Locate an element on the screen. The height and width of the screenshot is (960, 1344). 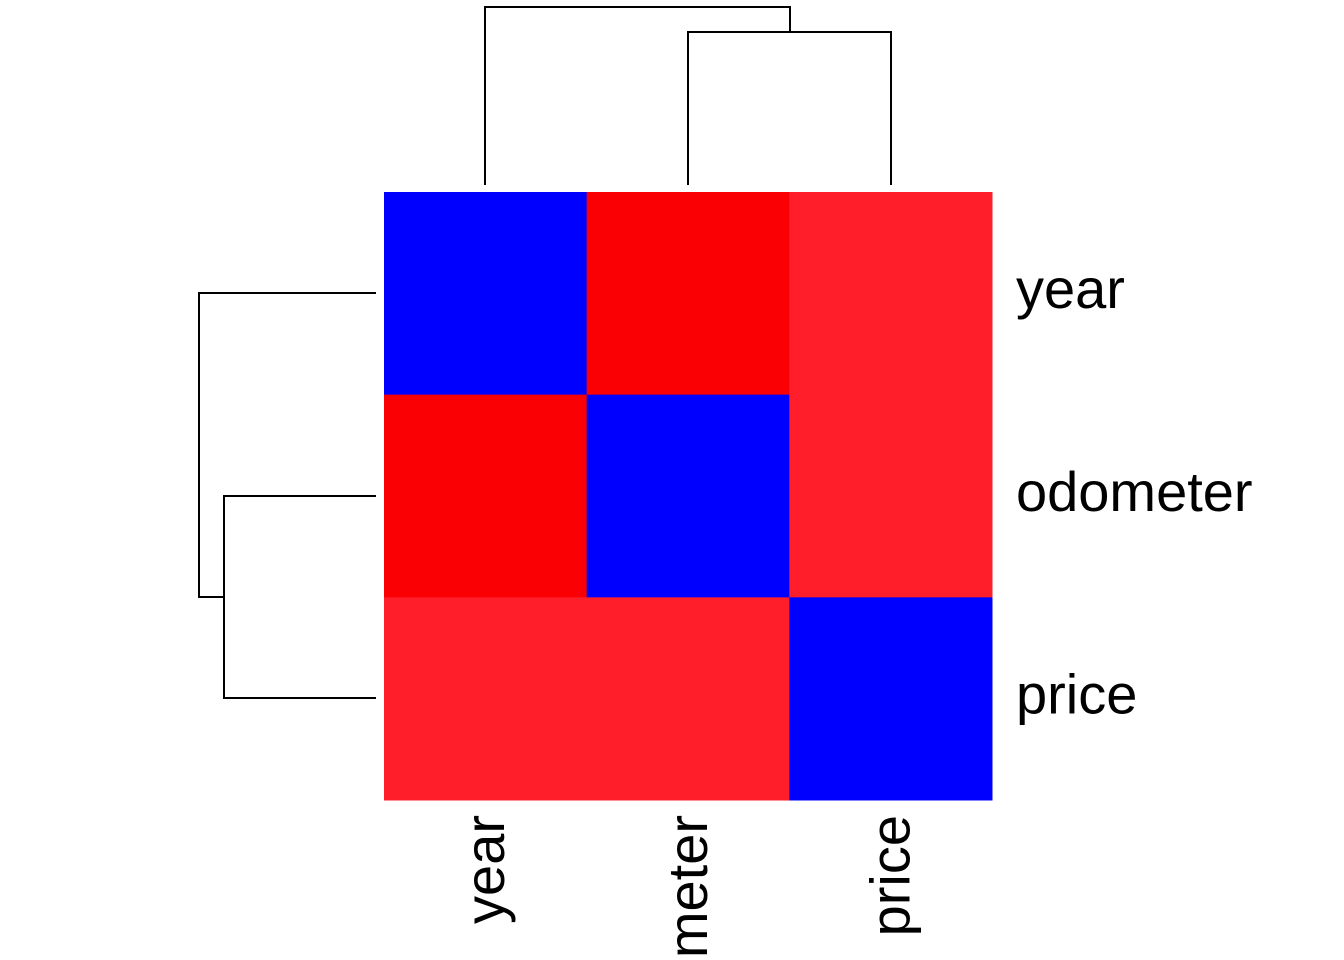
column-label: year is located at coordinates (484, 869).